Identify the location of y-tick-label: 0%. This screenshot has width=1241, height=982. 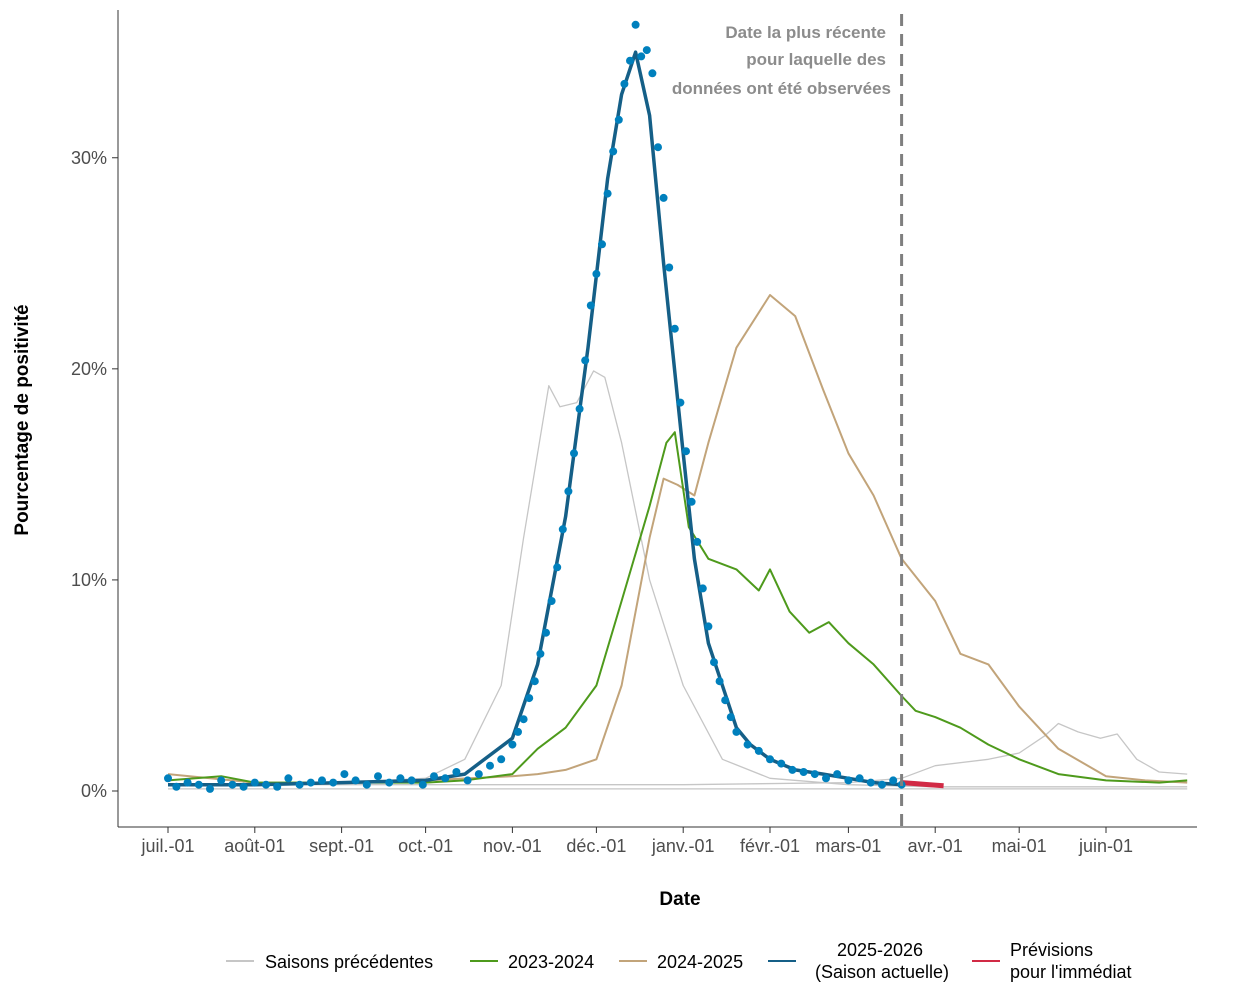
(94, 791).